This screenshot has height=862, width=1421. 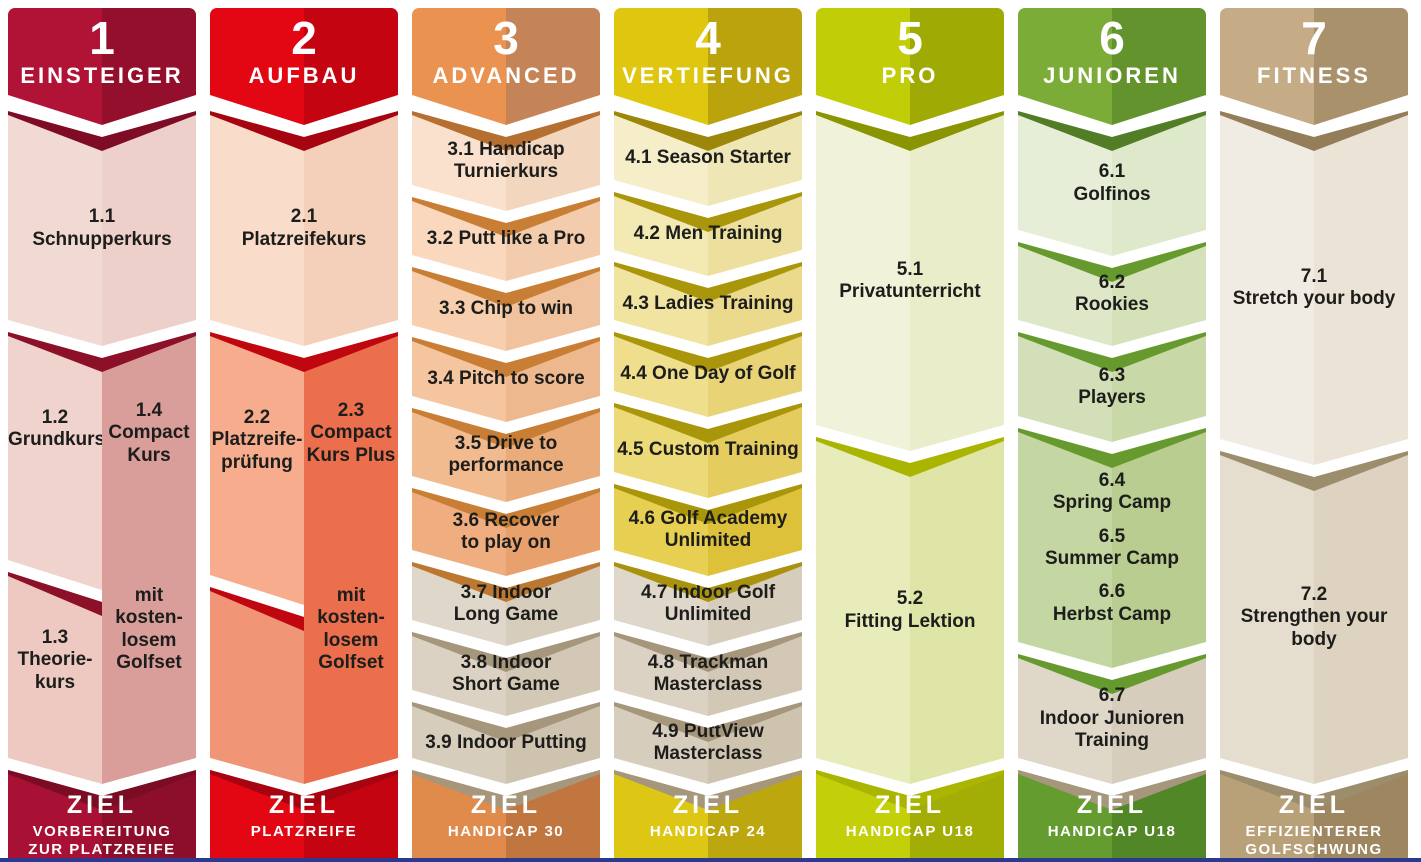 What do you see at coordinates (708, 831) in the screenshot?
I see `goal-text: HANDICAP 24` at bounding box center [708, 831].